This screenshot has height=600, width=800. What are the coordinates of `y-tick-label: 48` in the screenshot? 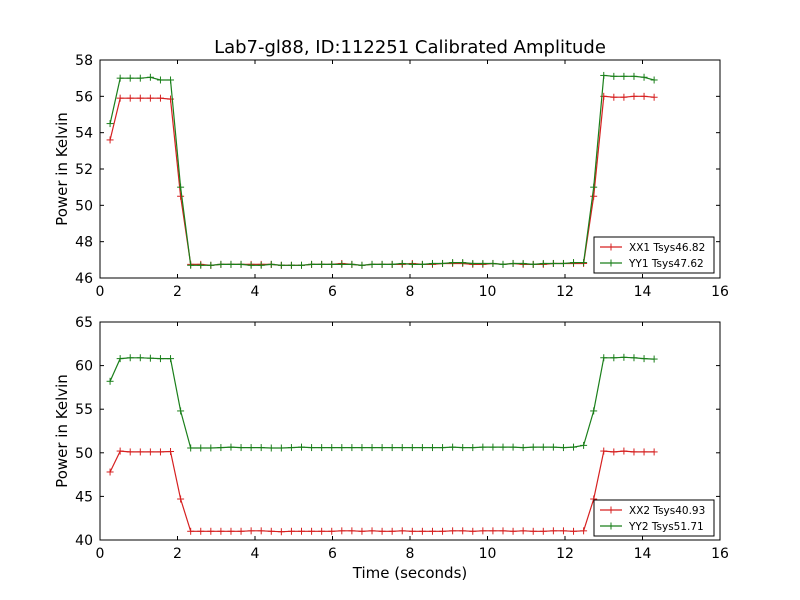 It's located at (84, 243).